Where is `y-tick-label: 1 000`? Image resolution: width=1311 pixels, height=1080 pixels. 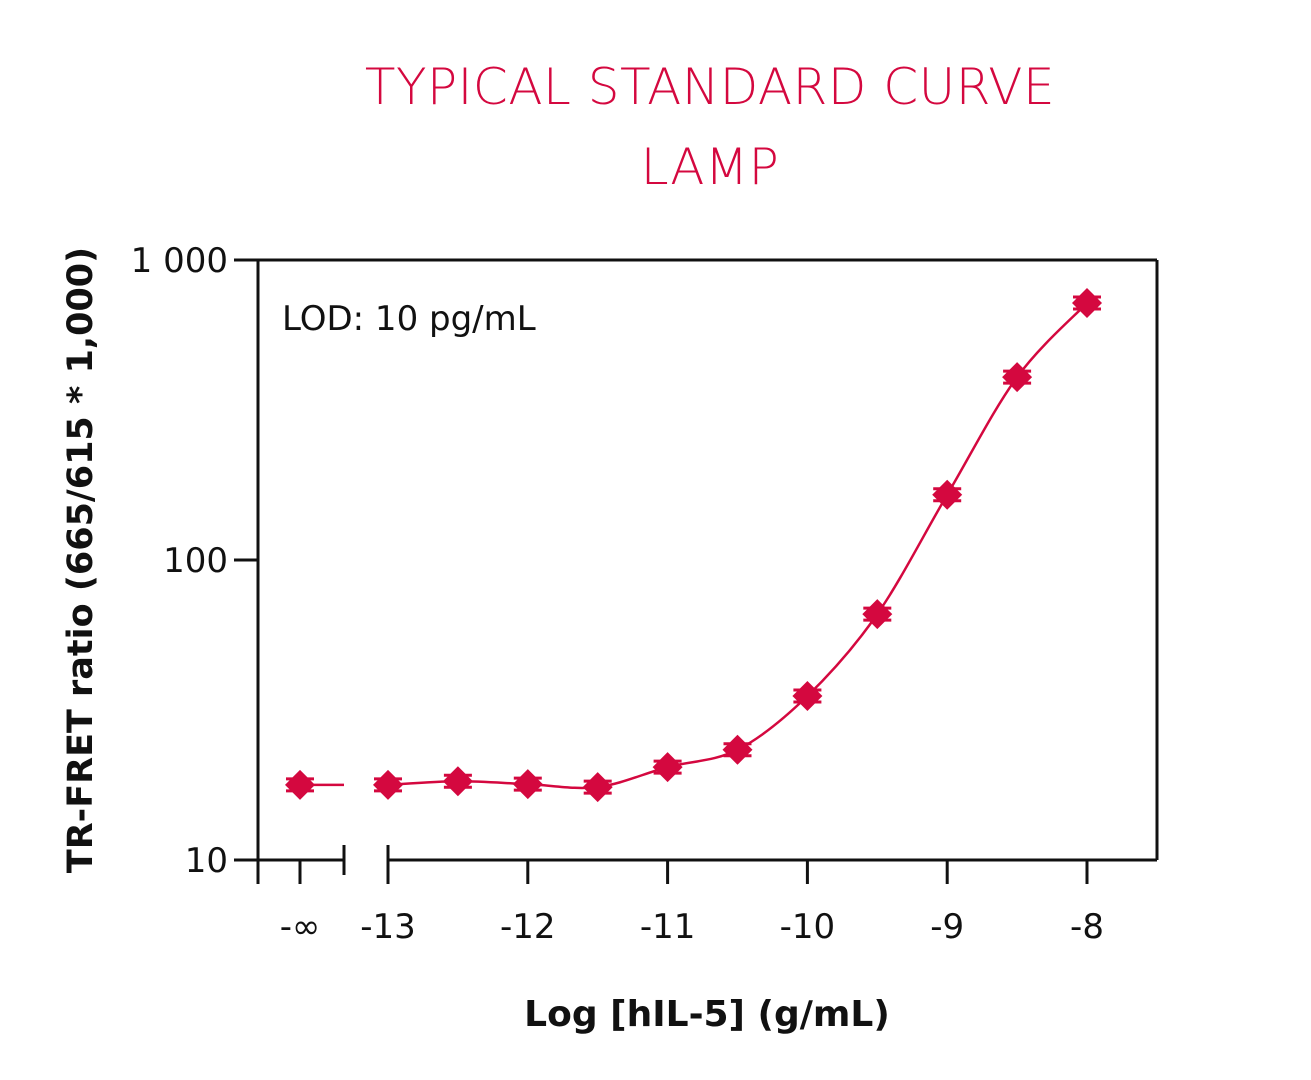 y-tick-label: 1 000 is located at coordinates (179, 261).